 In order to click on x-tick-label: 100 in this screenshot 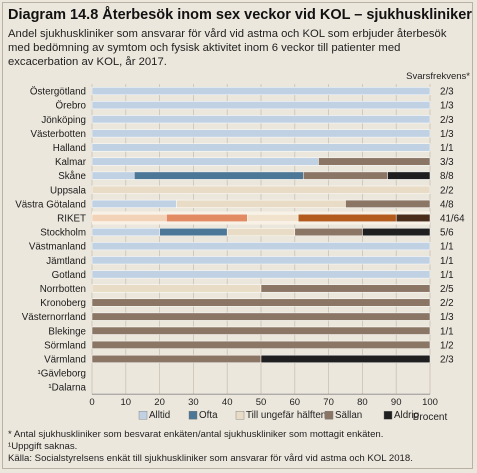, I will do `click(430, 402)`.